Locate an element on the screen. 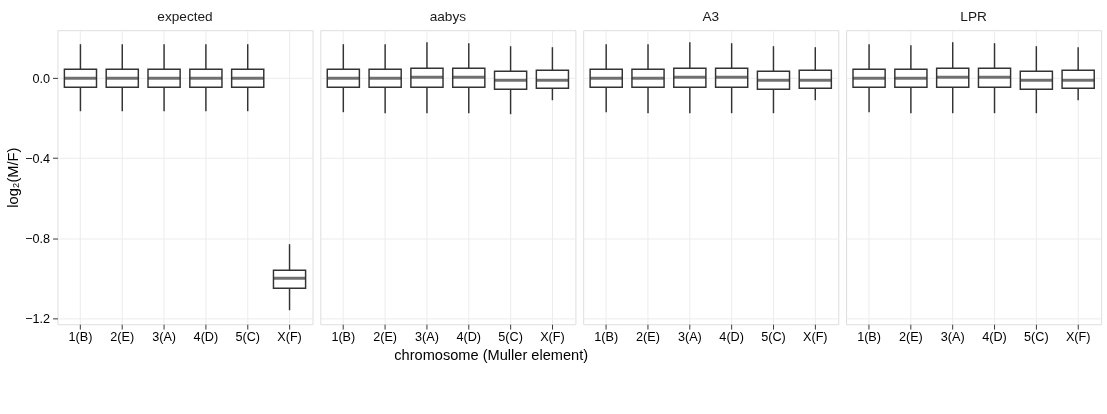  x-axis-title: chromosome (Muller element) is located at coordinates (491, 354).